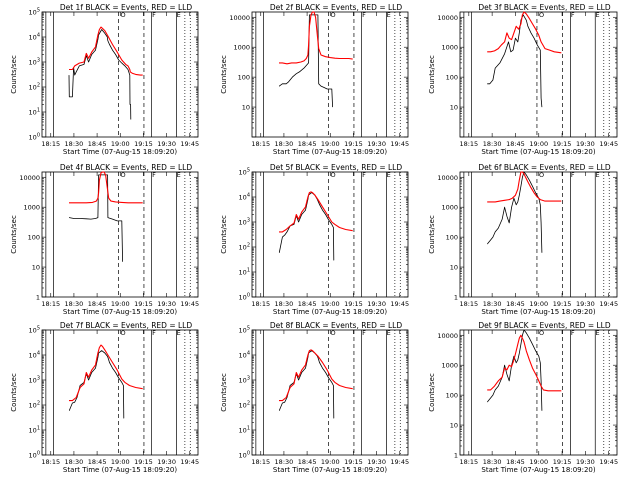 The height and width of the screenshot is (480, 640). Describe the element at coordinates (336, 325) in the screenshot. I see `panel-title: Det 8f BLACK = Events, RED = LLD` at that location.